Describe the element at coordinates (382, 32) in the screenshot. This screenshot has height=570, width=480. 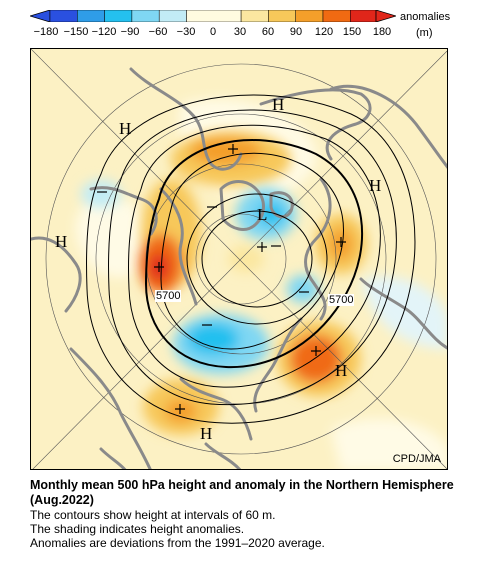
I see `colorbar-tick: 180` at that location.